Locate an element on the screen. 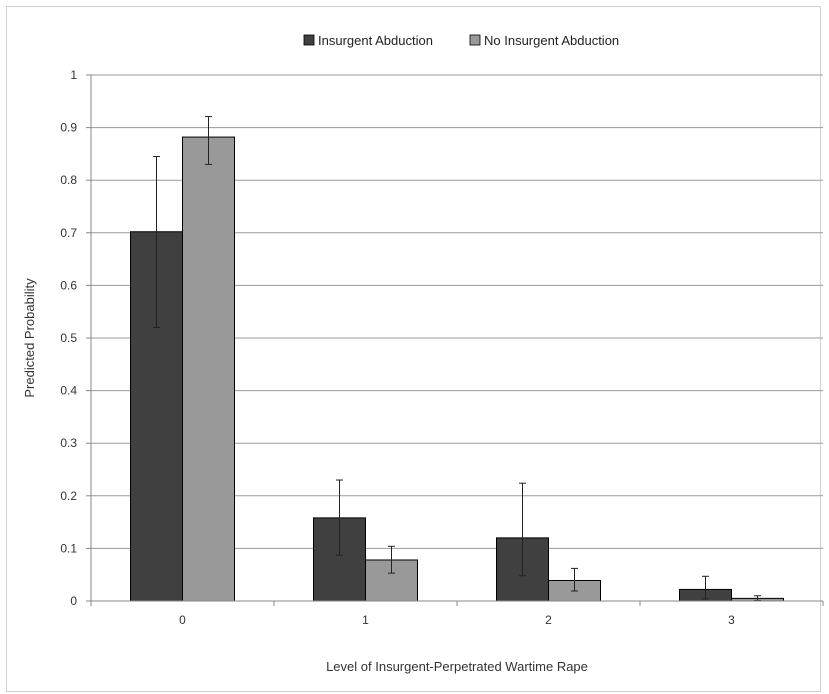  y-tick-label: 0.6 is located at coordinates (68, 285).